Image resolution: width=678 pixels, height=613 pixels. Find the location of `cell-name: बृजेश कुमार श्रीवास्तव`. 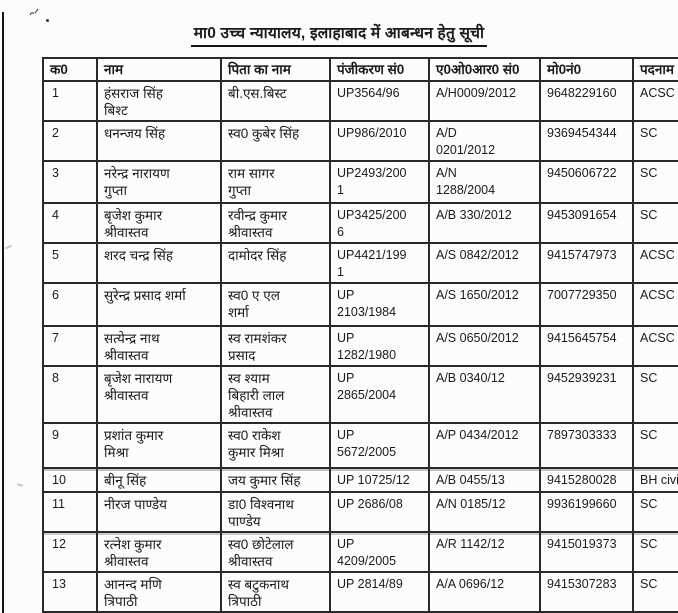

cell-name: बृजेश कुमार श्रीवास्तव is located at coordinates (159, 223).